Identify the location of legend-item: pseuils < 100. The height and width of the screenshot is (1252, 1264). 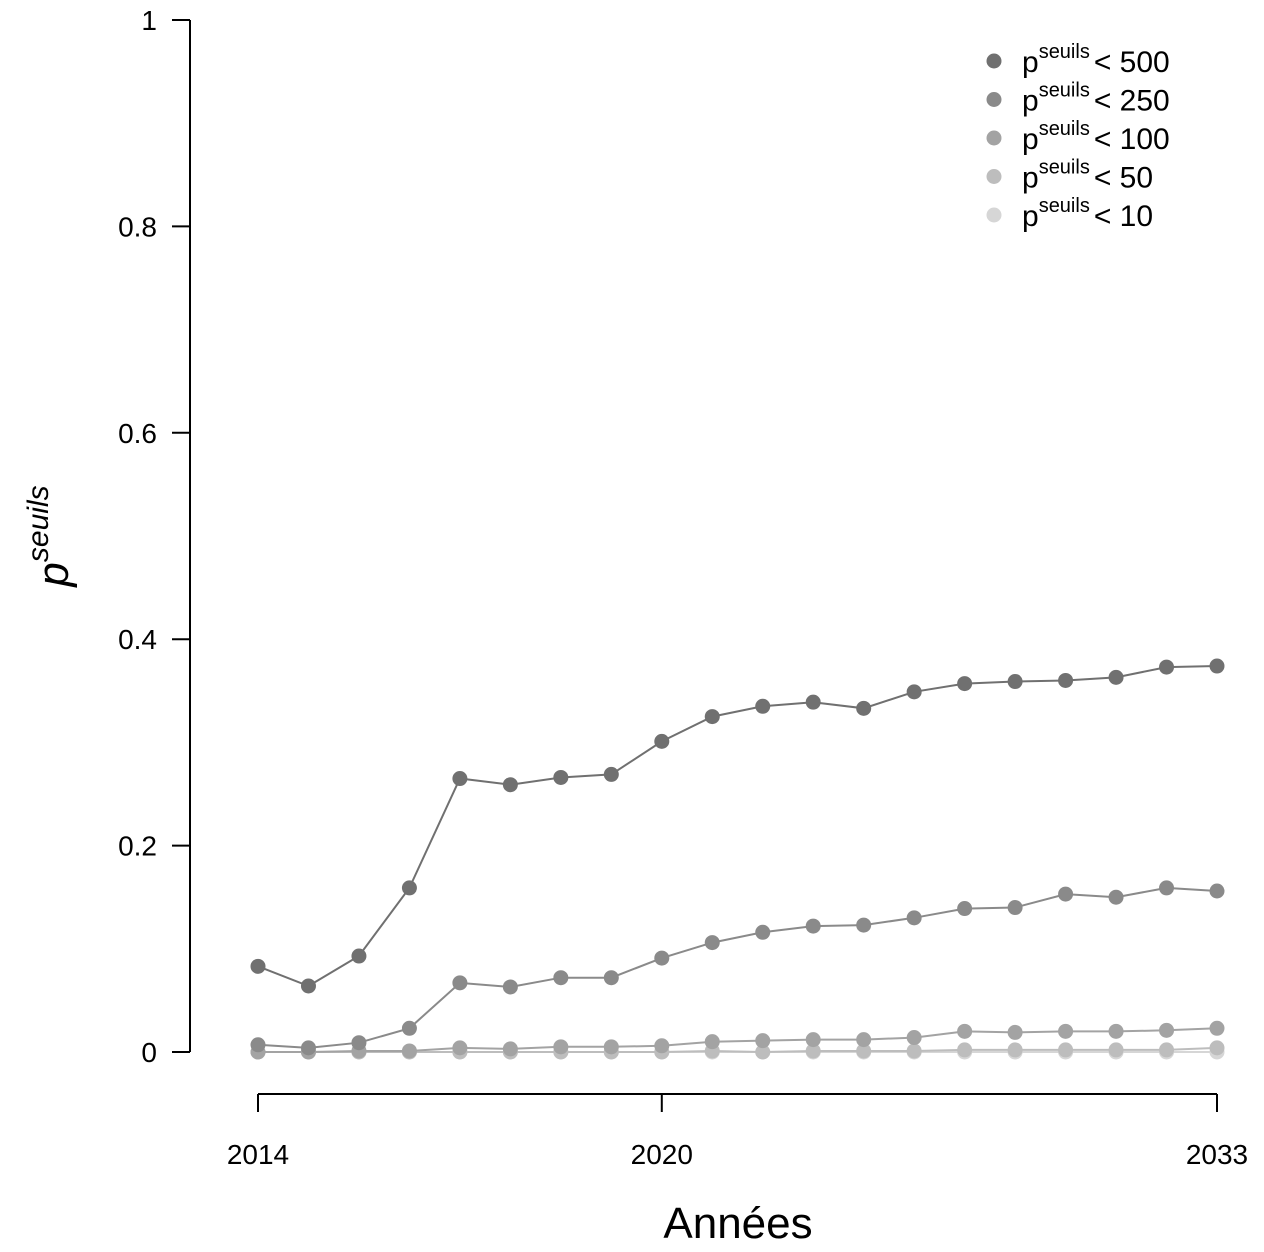
(1078, 137).